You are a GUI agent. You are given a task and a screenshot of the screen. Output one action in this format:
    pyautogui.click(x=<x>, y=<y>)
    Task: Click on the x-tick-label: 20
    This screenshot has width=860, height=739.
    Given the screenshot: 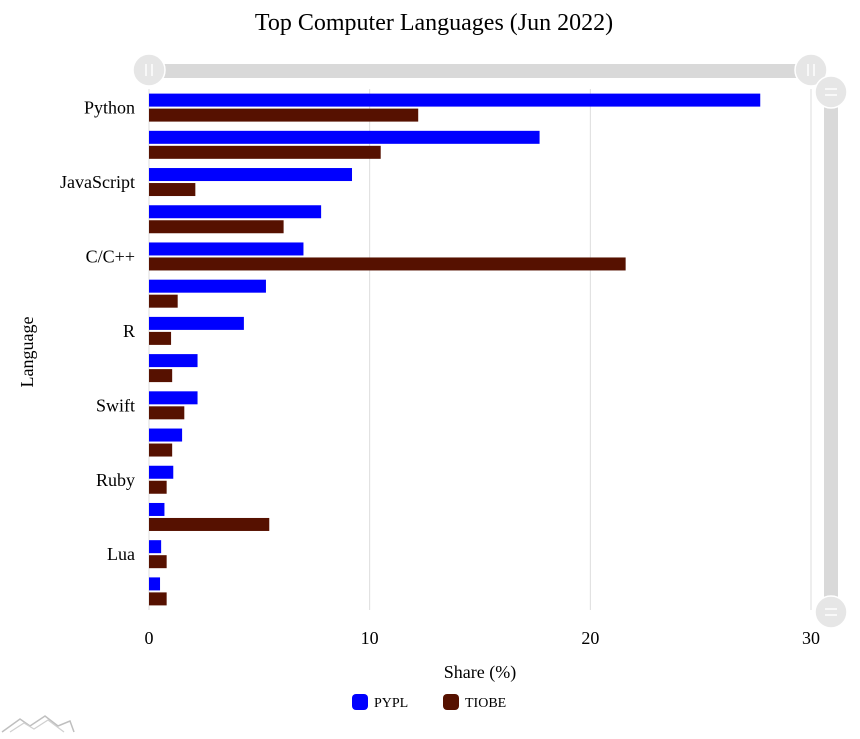 What is the action you would take?
    pyautogui.click(x=590, y=638)
    